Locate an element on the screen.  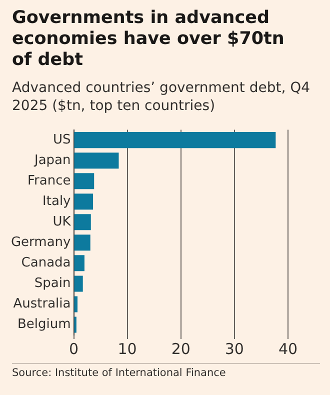
chart-subtitle: Advanced countries’ government debt, Q4 2025 ($tn, top ten countries) is located at coordinates (162, 97).